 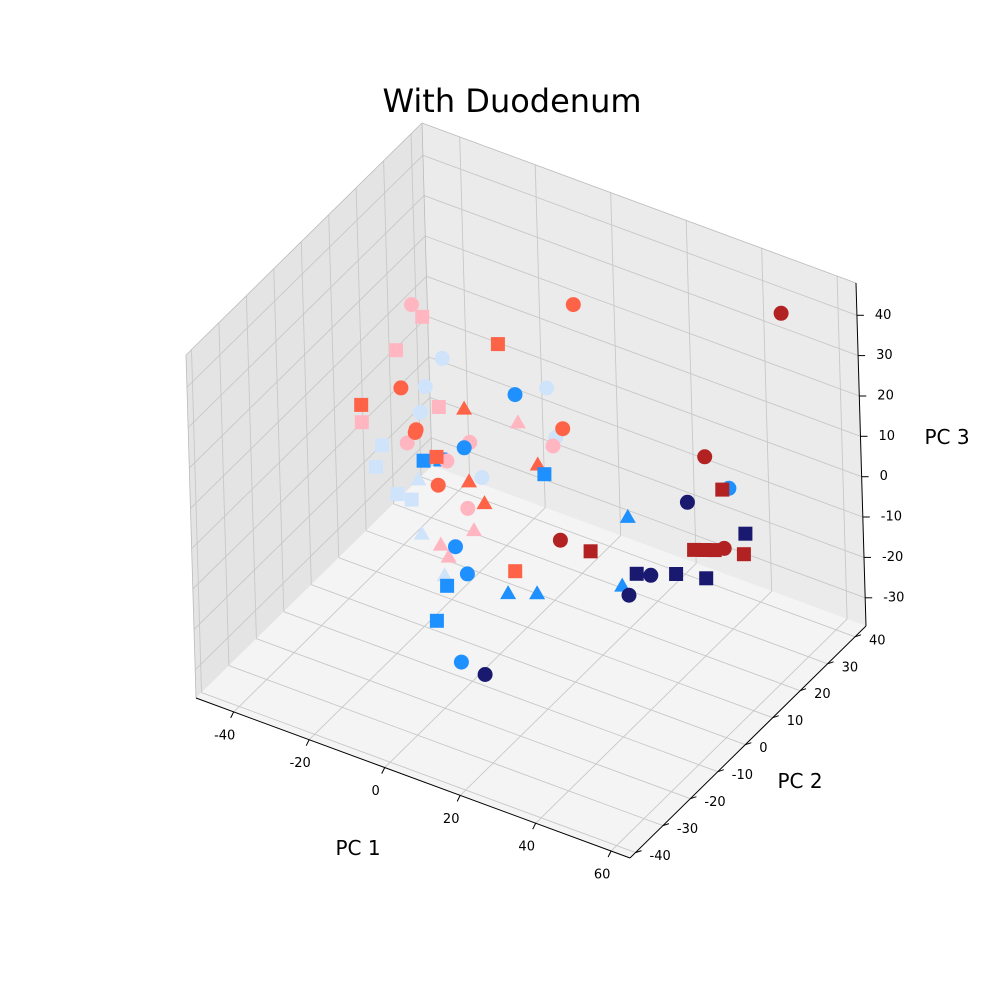 What do you see at coordinates (877, 640) in the screenshot?
I see `y-tick-label: 40` at bounding box center [877, 640].